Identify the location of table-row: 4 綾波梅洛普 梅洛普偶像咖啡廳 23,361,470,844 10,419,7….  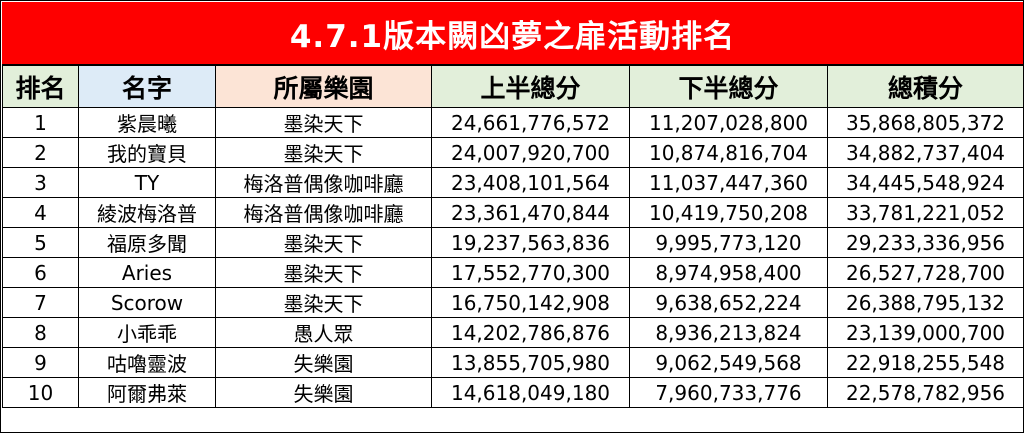
(513, 212).